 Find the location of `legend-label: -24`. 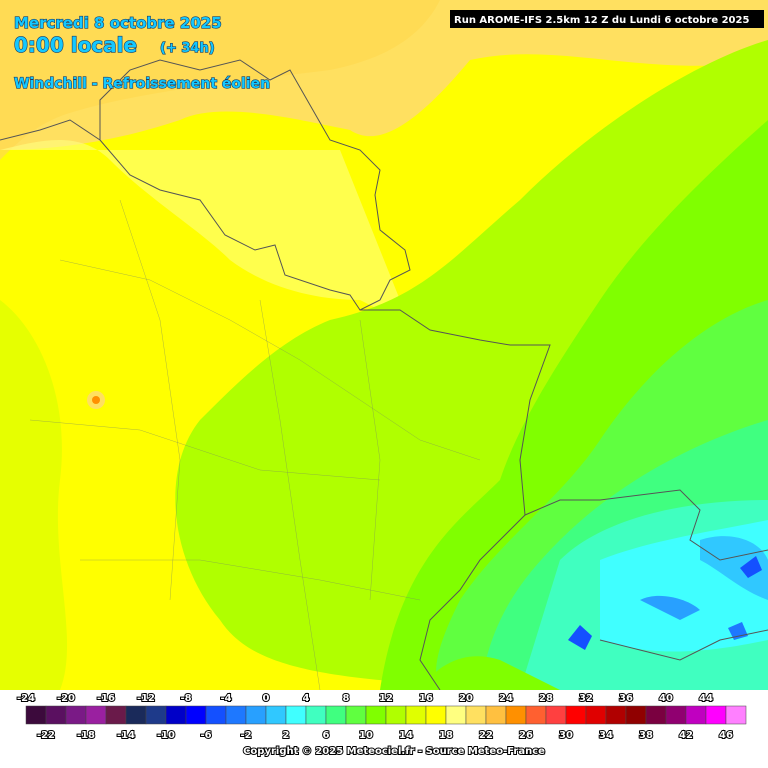

legend-label: -24 is located at coordinates (26, 698).